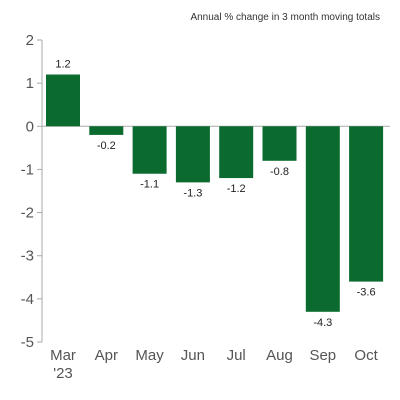 The image size is (400, 400). I want to click on y-axis-ticks: 2 1 0 -1 -2 -3 -4 -5, so click(31, 191).